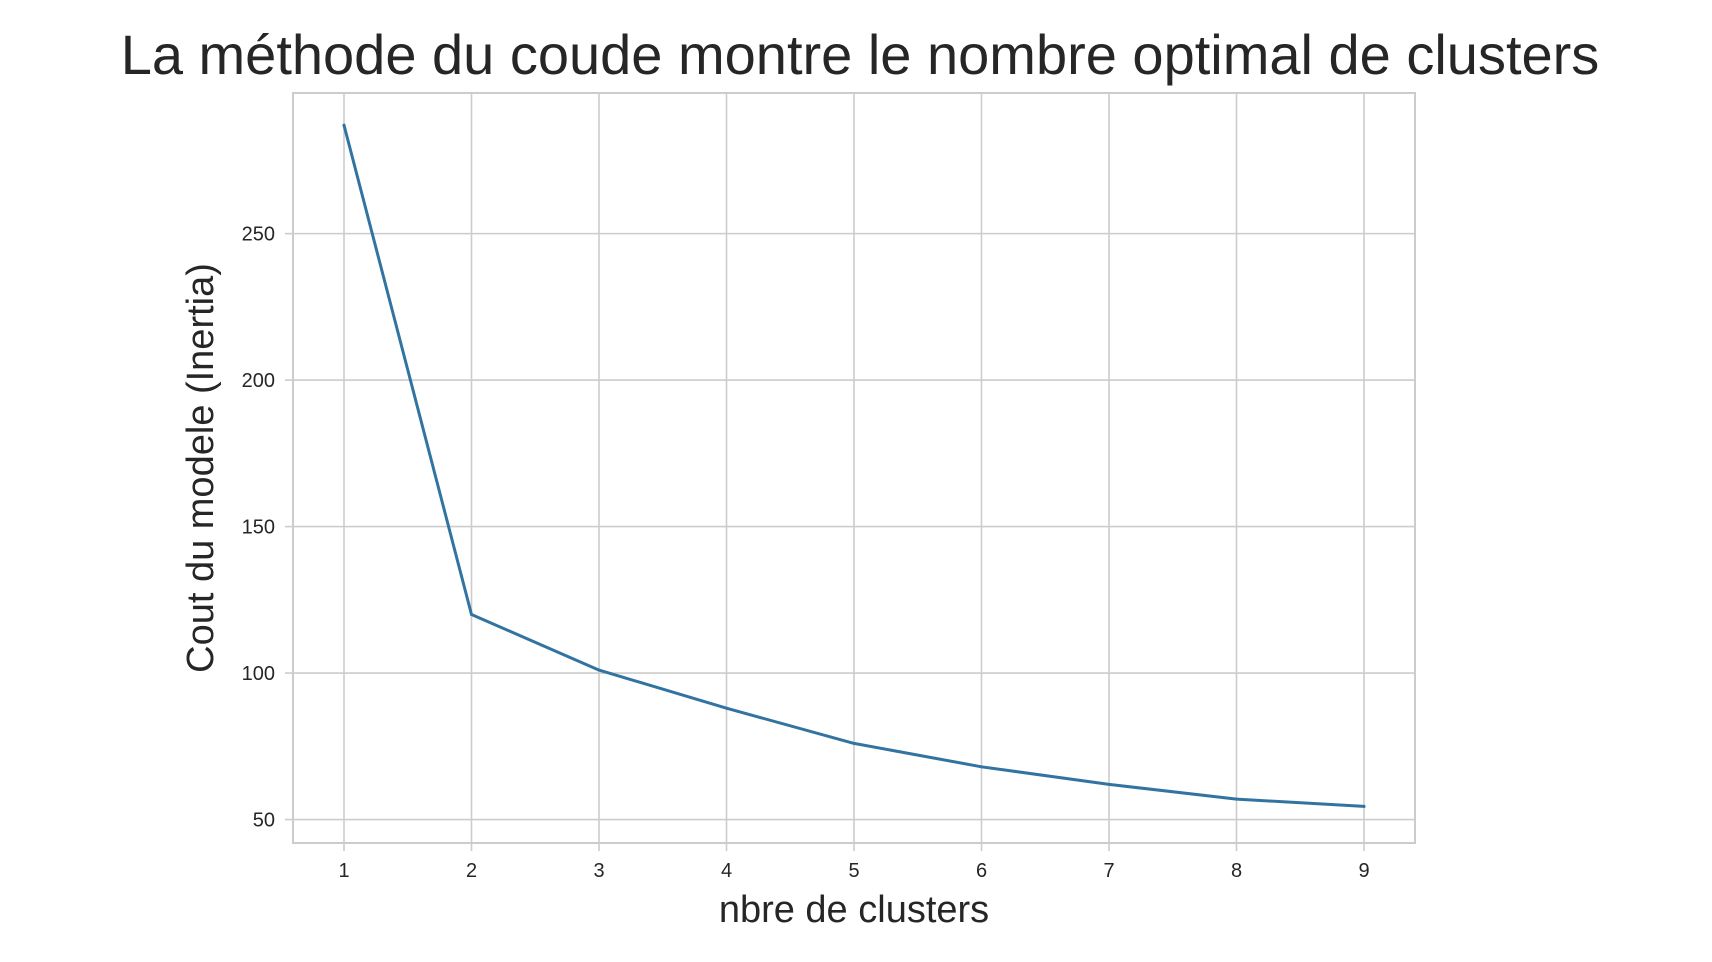 Image resolution: width=1712 pixels, height=962 pixels. I want to click on x-tick-label: 8, so click(1236, 871).